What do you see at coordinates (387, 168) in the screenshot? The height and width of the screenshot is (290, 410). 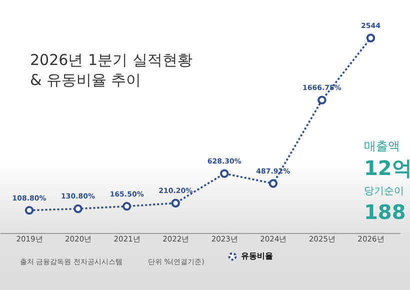 I see `annotation: 12억` at bounding box center [387, 168].